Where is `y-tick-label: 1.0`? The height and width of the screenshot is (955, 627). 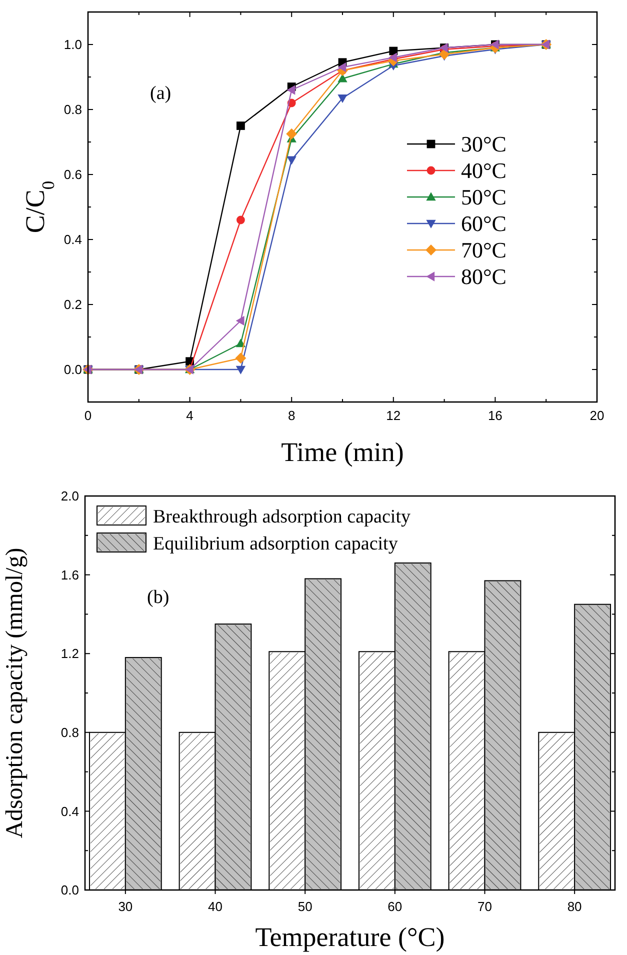 y-tick-label: 1.0 is located at coordinates (73, 44).